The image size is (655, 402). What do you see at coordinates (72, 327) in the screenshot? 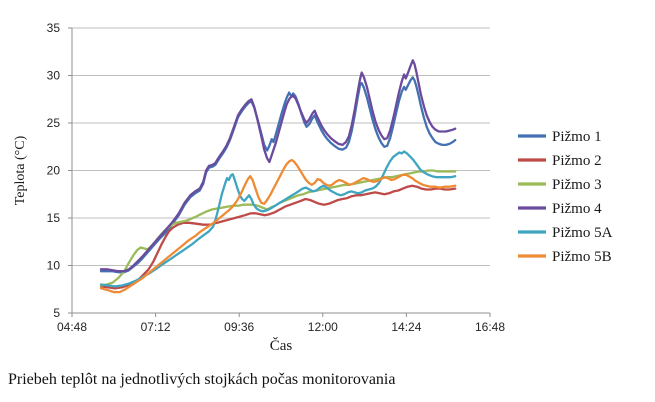
I see `svg-text: 04:48` at bounding box center [72, 327].